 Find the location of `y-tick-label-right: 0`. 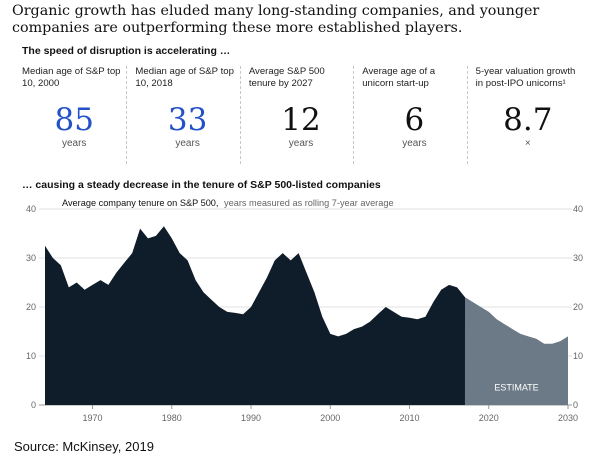

y-tick-label-right: 0 is located at coordinates (575, 405).